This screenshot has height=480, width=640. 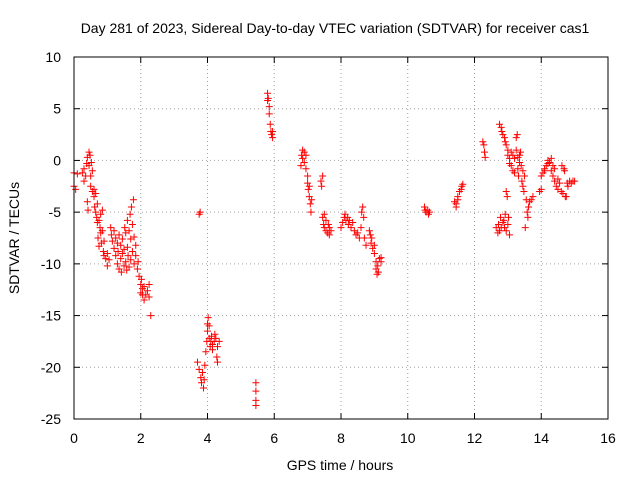 I want to click on x-tick-label: 16, so click(x=608, y=438).